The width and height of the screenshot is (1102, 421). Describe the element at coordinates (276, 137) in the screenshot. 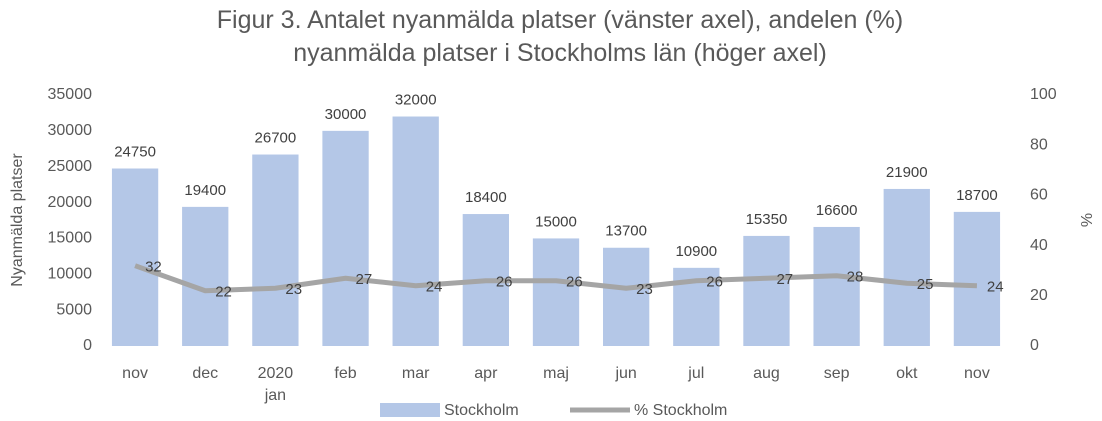

I see `data-label: 26700` at that location.